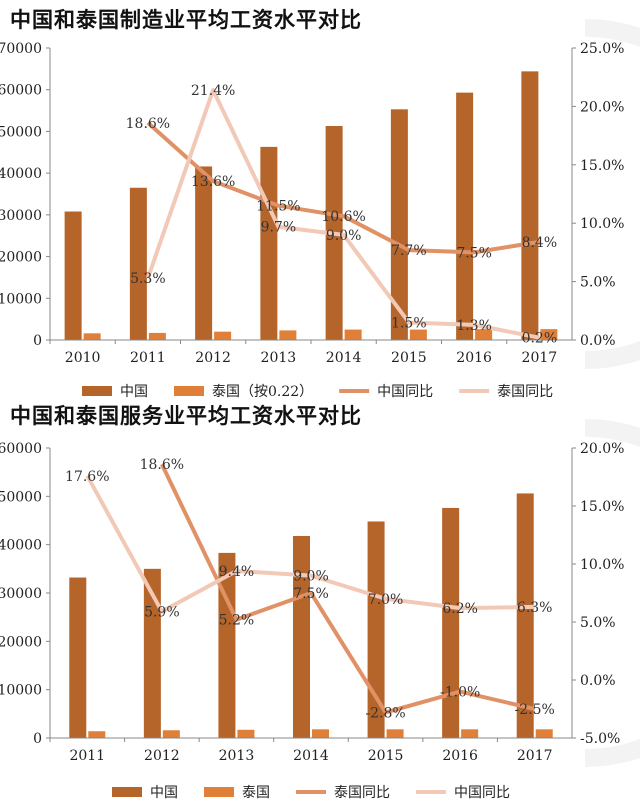 The height and width of the screenshot is (804, 640). I want to click on x-axis-tick-label: 2014, so click(311, 756).